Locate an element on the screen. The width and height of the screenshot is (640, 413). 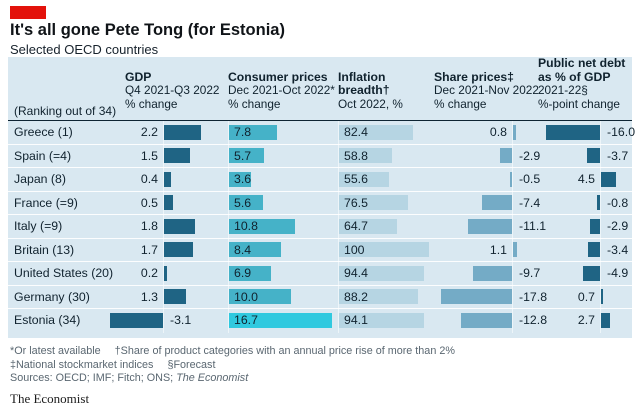
footnote-line-2: ‡National stockmarket indices §Forecast is located at coordinates (232, 366).